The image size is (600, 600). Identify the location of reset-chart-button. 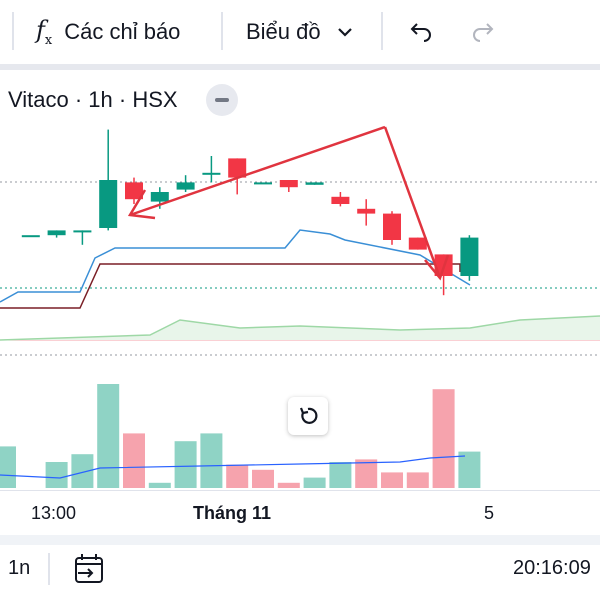
(308, 416).